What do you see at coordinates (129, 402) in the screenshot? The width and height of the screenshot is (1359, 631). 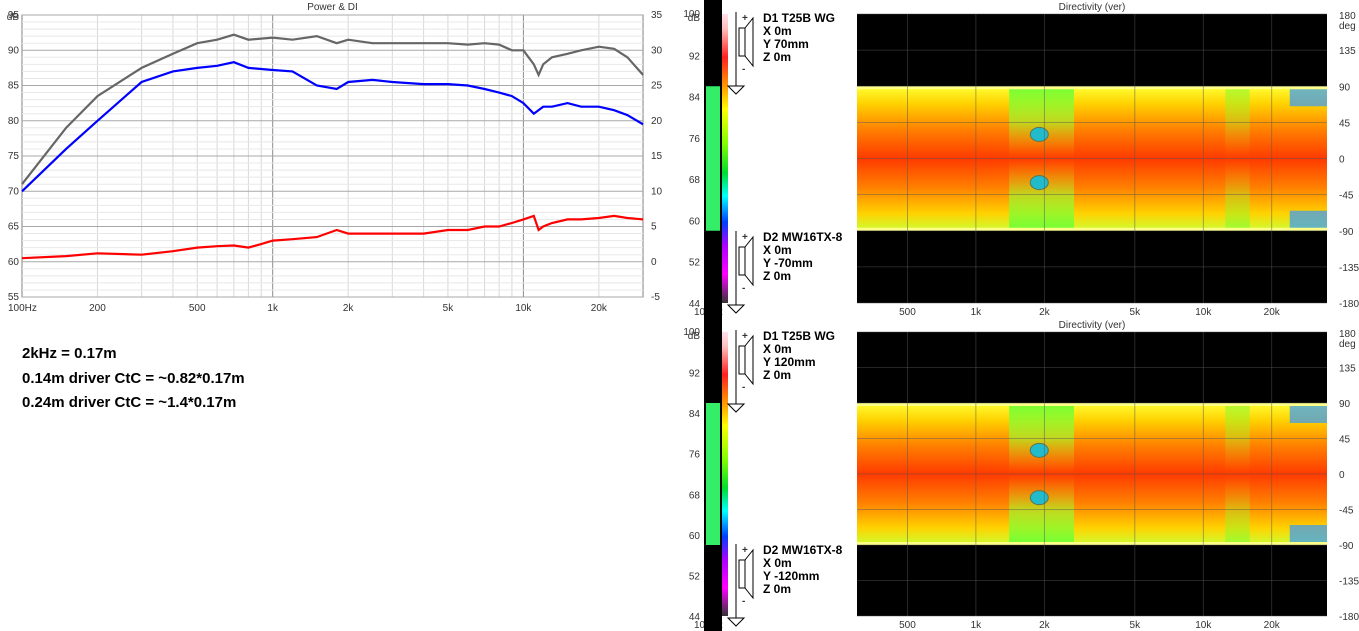 I see `note-line: 0.24m driver CtC = ~1.4*0.17m` at bounding box center [129, 402].